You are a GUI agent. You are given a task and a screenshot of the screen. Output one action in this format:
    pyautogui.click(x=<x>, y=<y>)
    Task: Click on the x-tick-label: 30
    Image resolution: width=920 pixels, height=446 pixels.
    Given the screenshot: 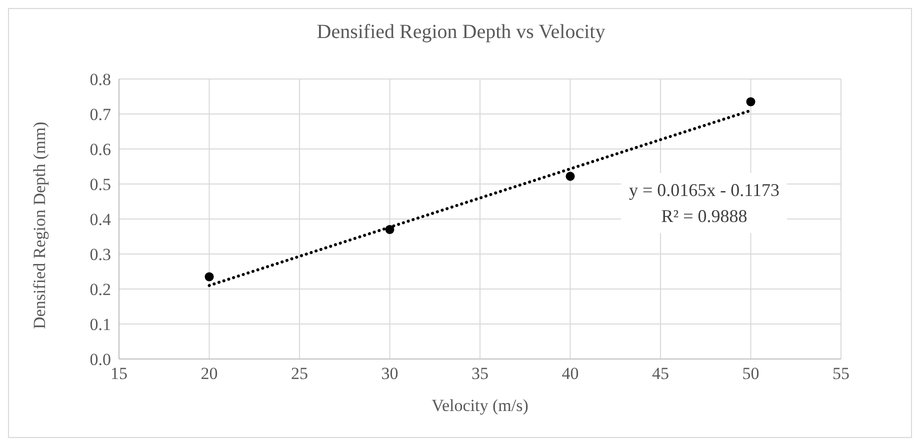 What is the action you would take?
    pyautogui.click(x=389, y=374)
    